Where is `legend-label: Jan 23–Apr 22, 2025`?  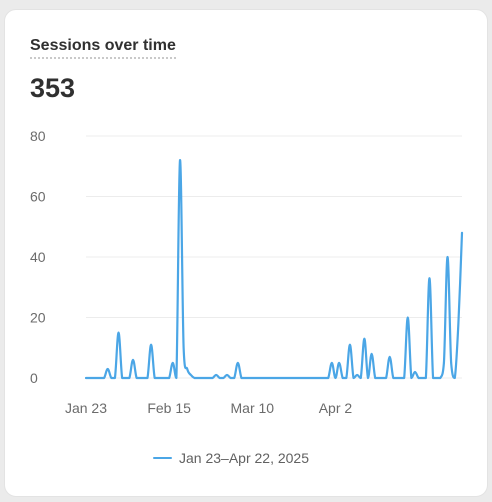 legend-label: Jan 23–Apr 22, 2025 is located at coordinates (244, 458).